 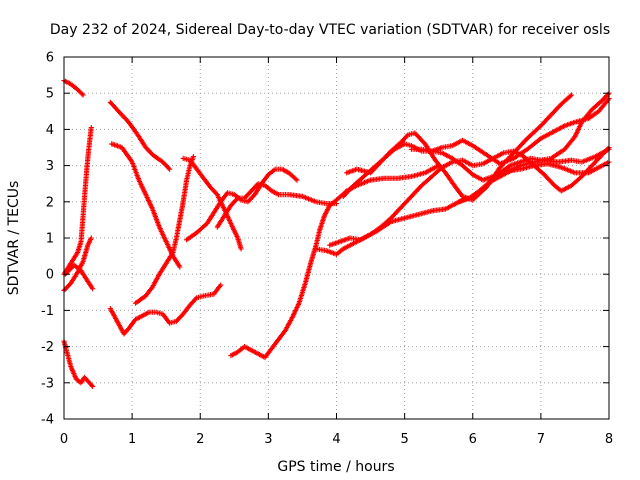 What do you see at coordinates (14, 238) in the screenshot?
I see `y-axis-label: SDTVAR / TECUs` at bounding box center [14, 238].